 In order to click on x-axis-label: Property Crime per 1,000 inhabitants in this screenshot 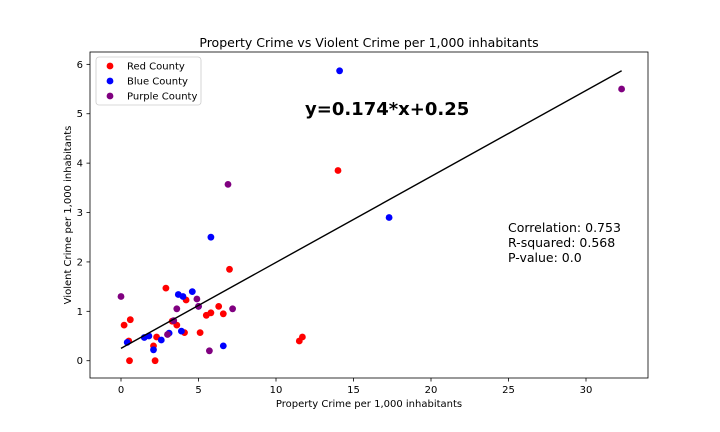, I will do `click(369, 404)`.